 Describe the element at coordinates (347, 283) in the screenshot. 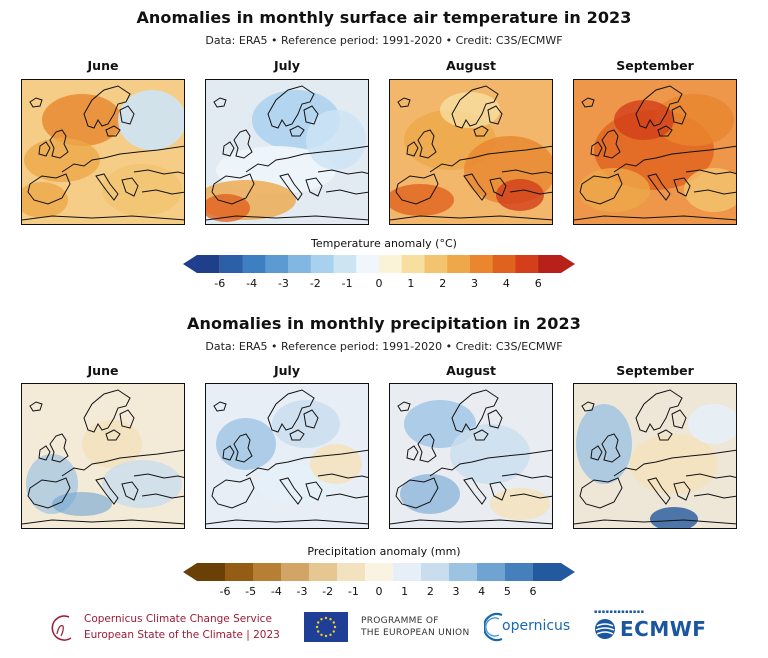

I see `temp-colorbar-tick-label: -1` at that location.